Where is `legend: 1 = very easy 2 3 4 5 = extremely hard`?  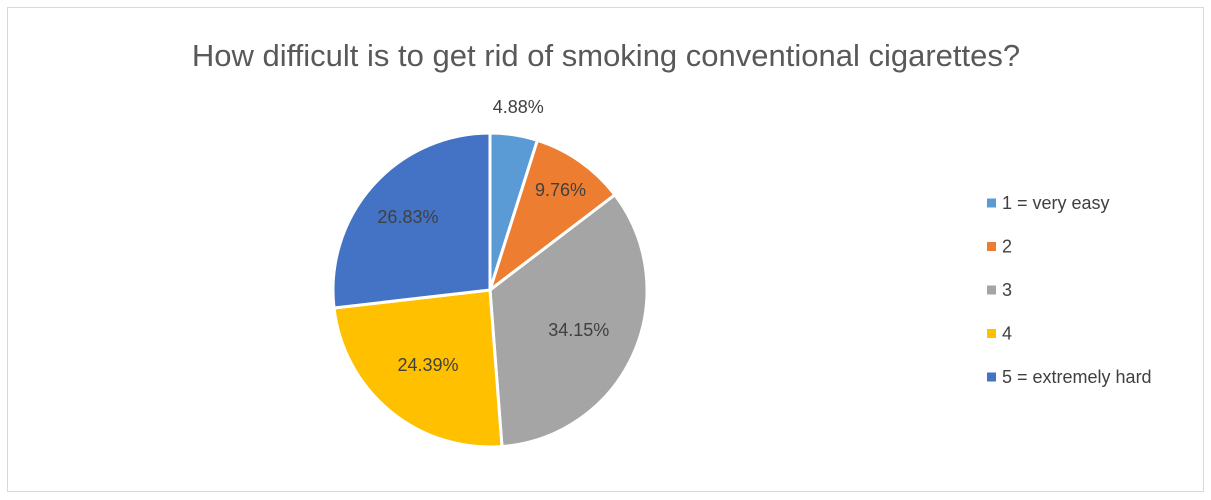
legend: 1 = very easy 2 3 4 5 = extremely hard is located at coordinates (1069, 290).